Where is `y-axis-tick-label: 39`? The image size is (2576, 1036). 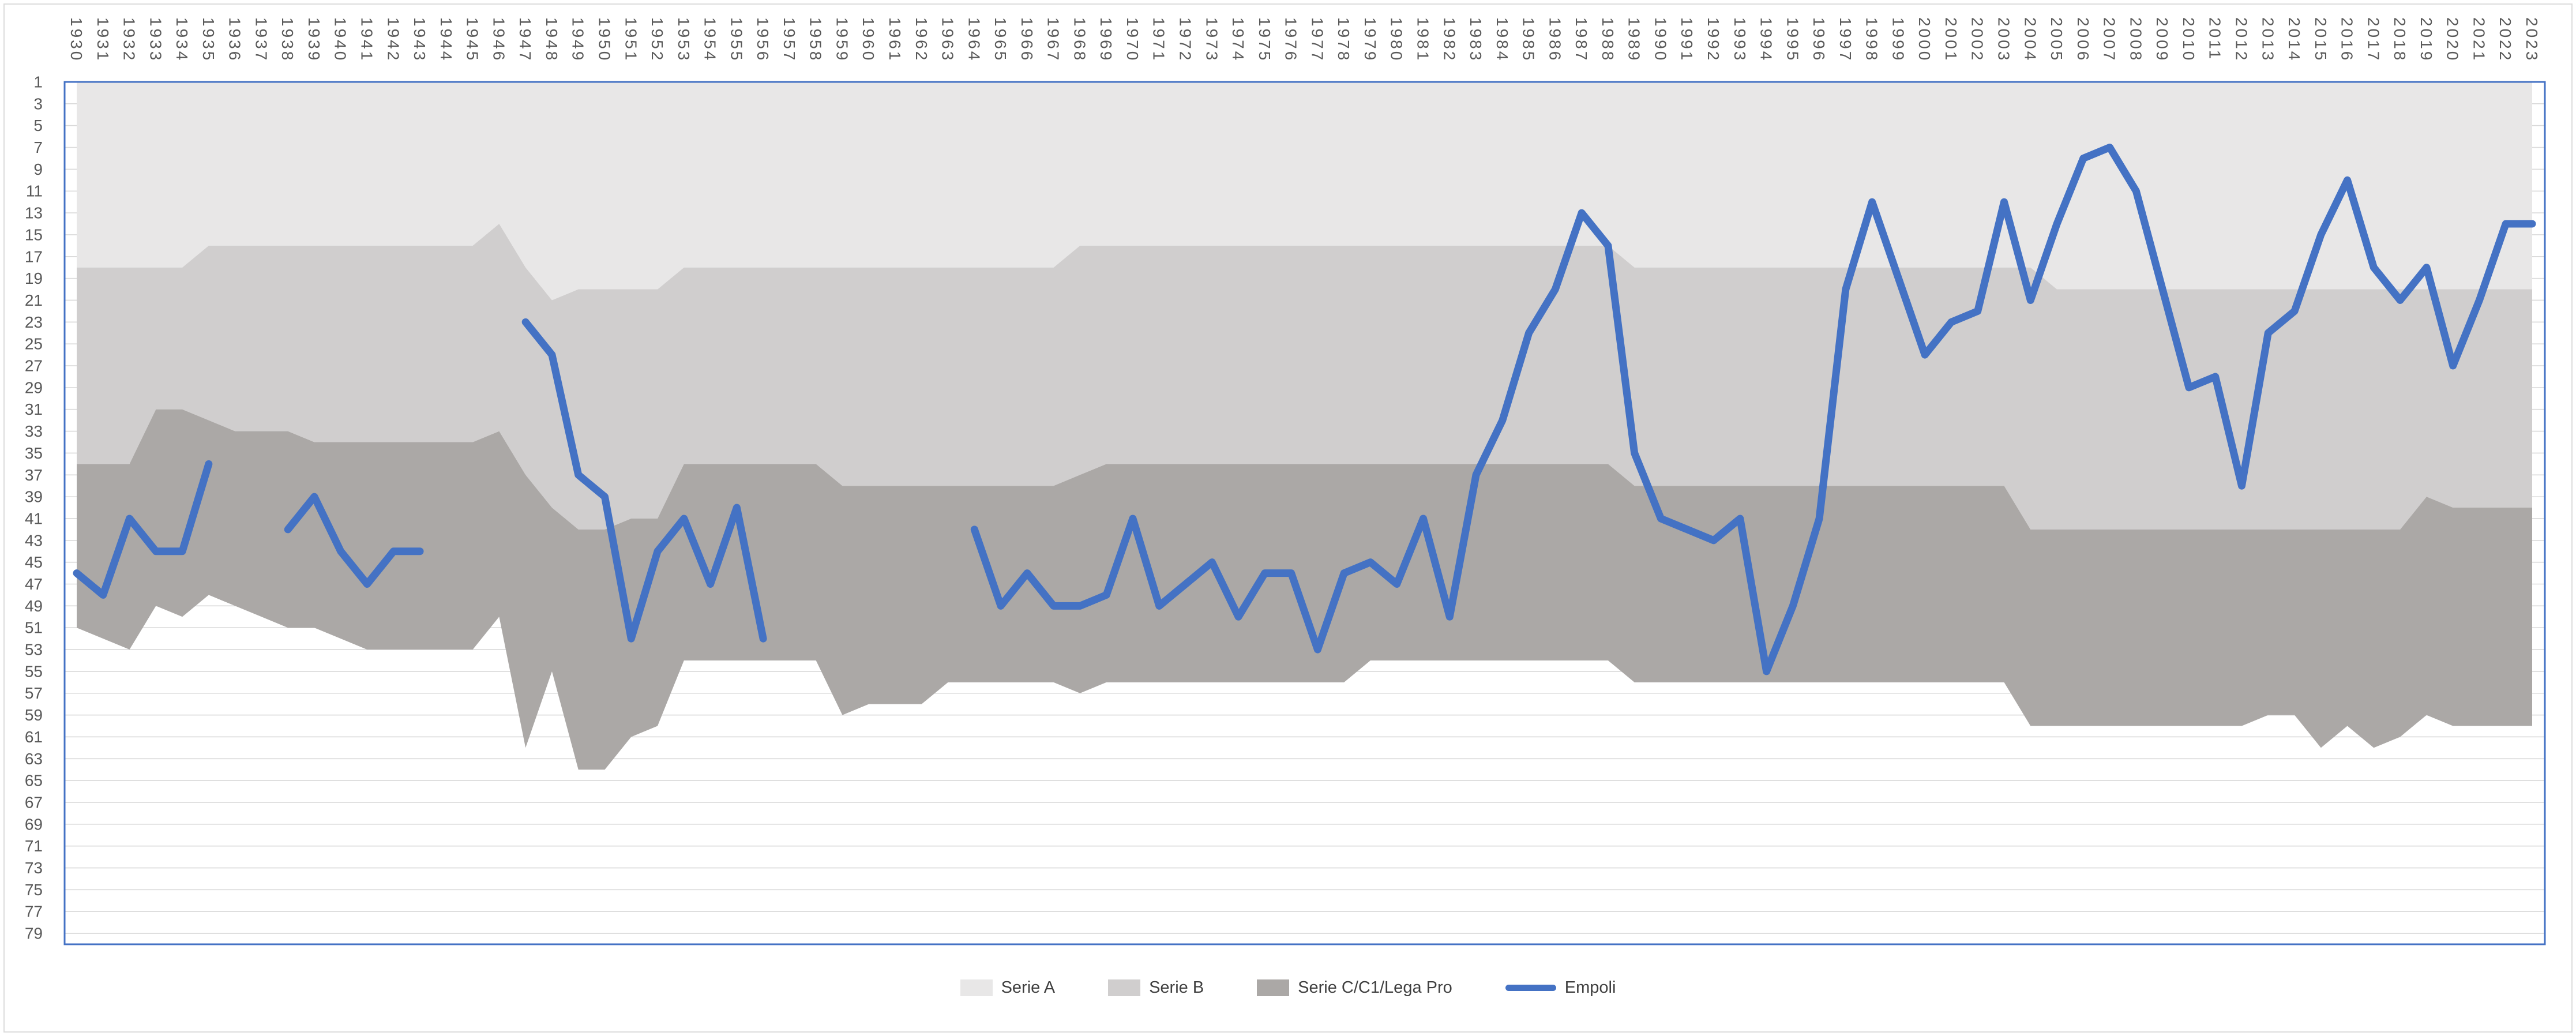 y-axis-tick-label: 39 is located at coordinates (34, 497).